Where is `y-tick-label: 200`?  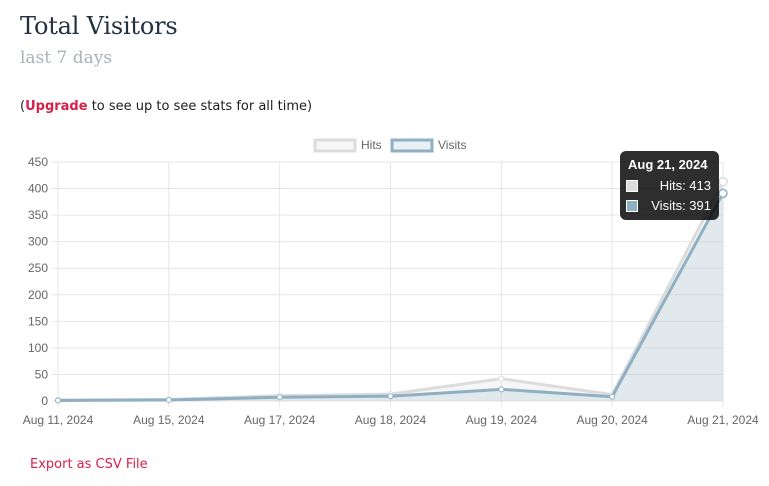
y-tick-label: 200 is located at coordinates (38, 295).